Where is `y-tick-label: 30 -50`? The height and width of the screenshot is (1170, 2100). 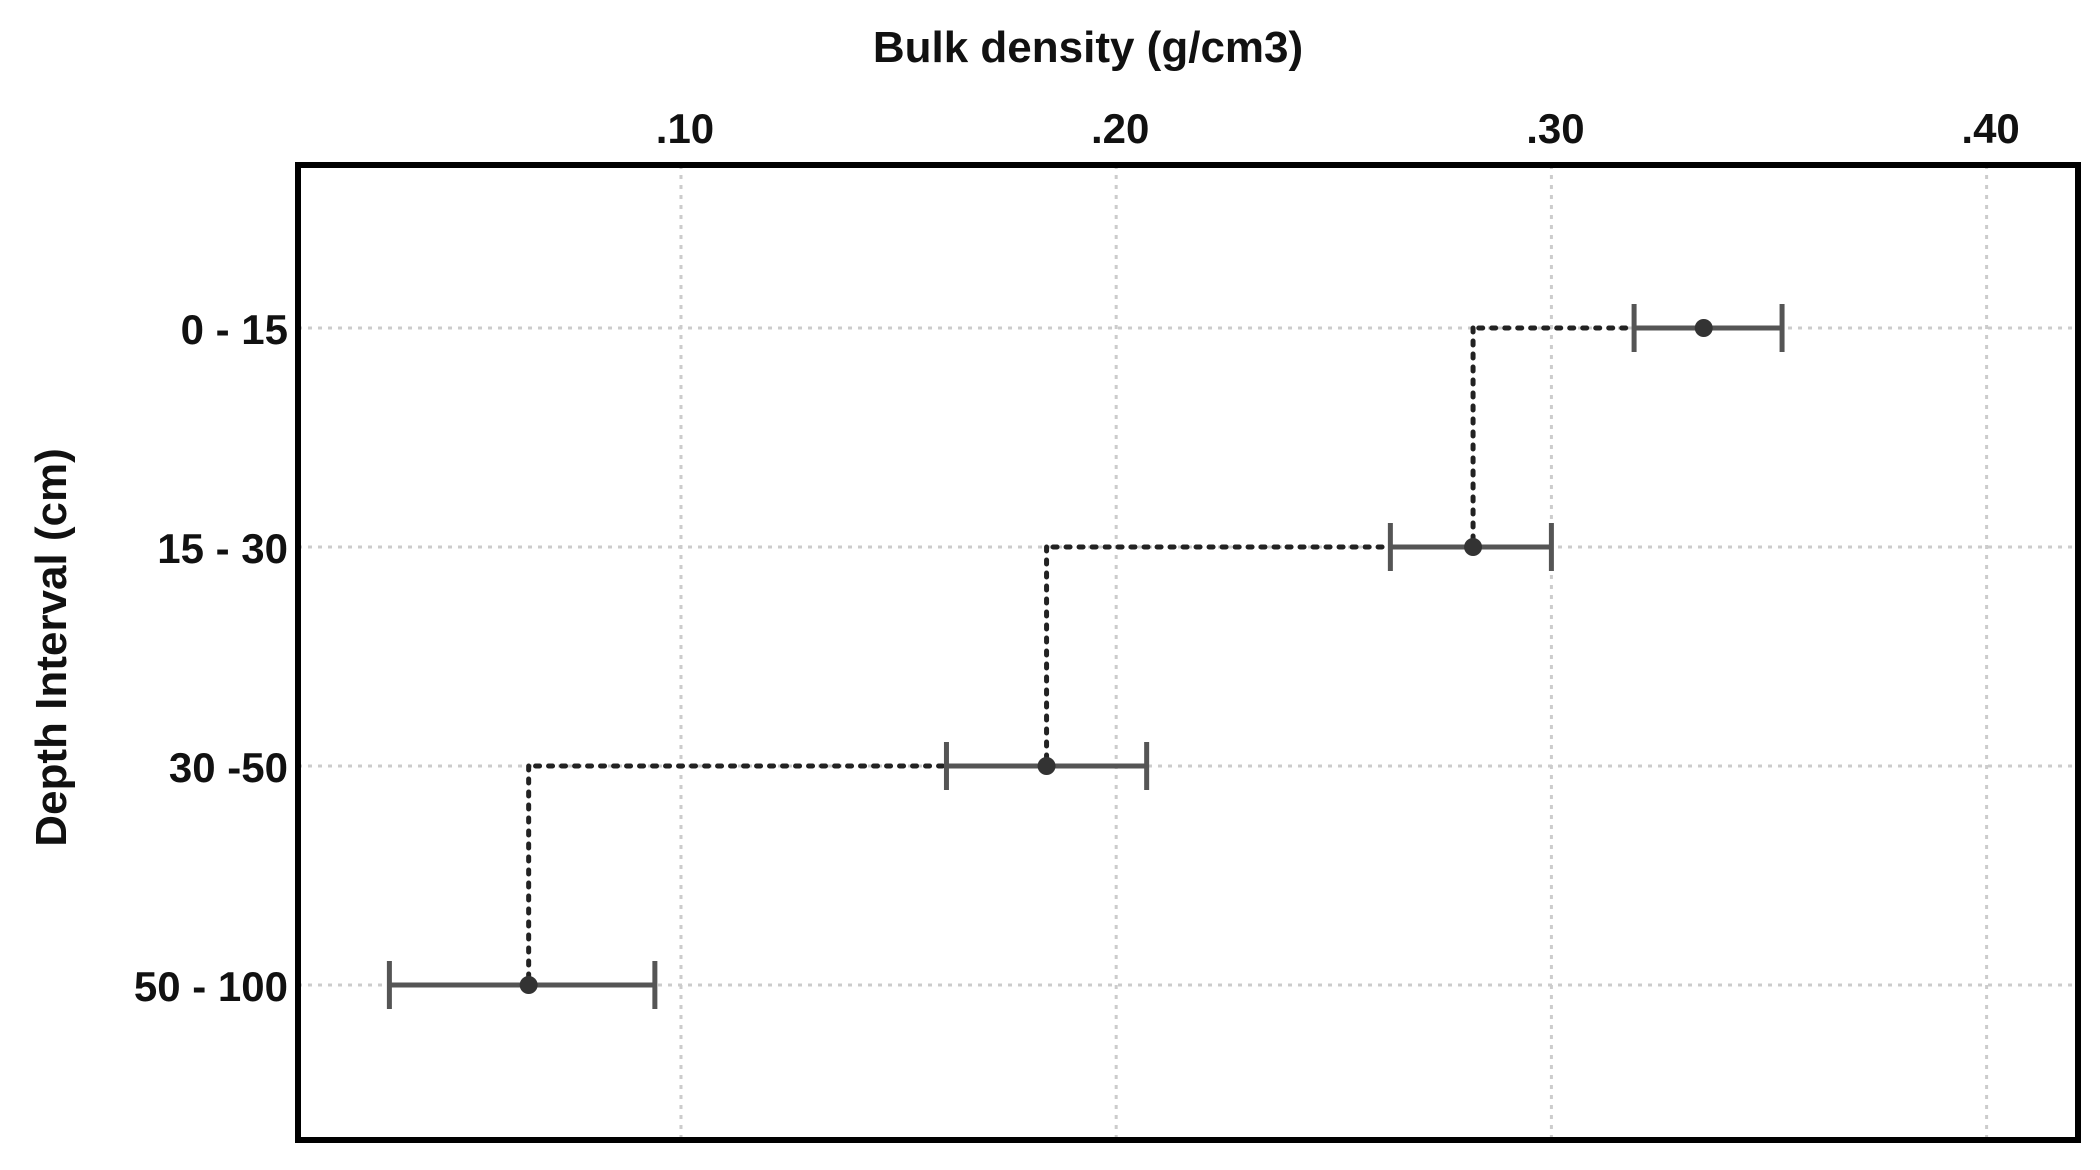 y-tick-label: 30 -50 is located at coordinates (228, 767).